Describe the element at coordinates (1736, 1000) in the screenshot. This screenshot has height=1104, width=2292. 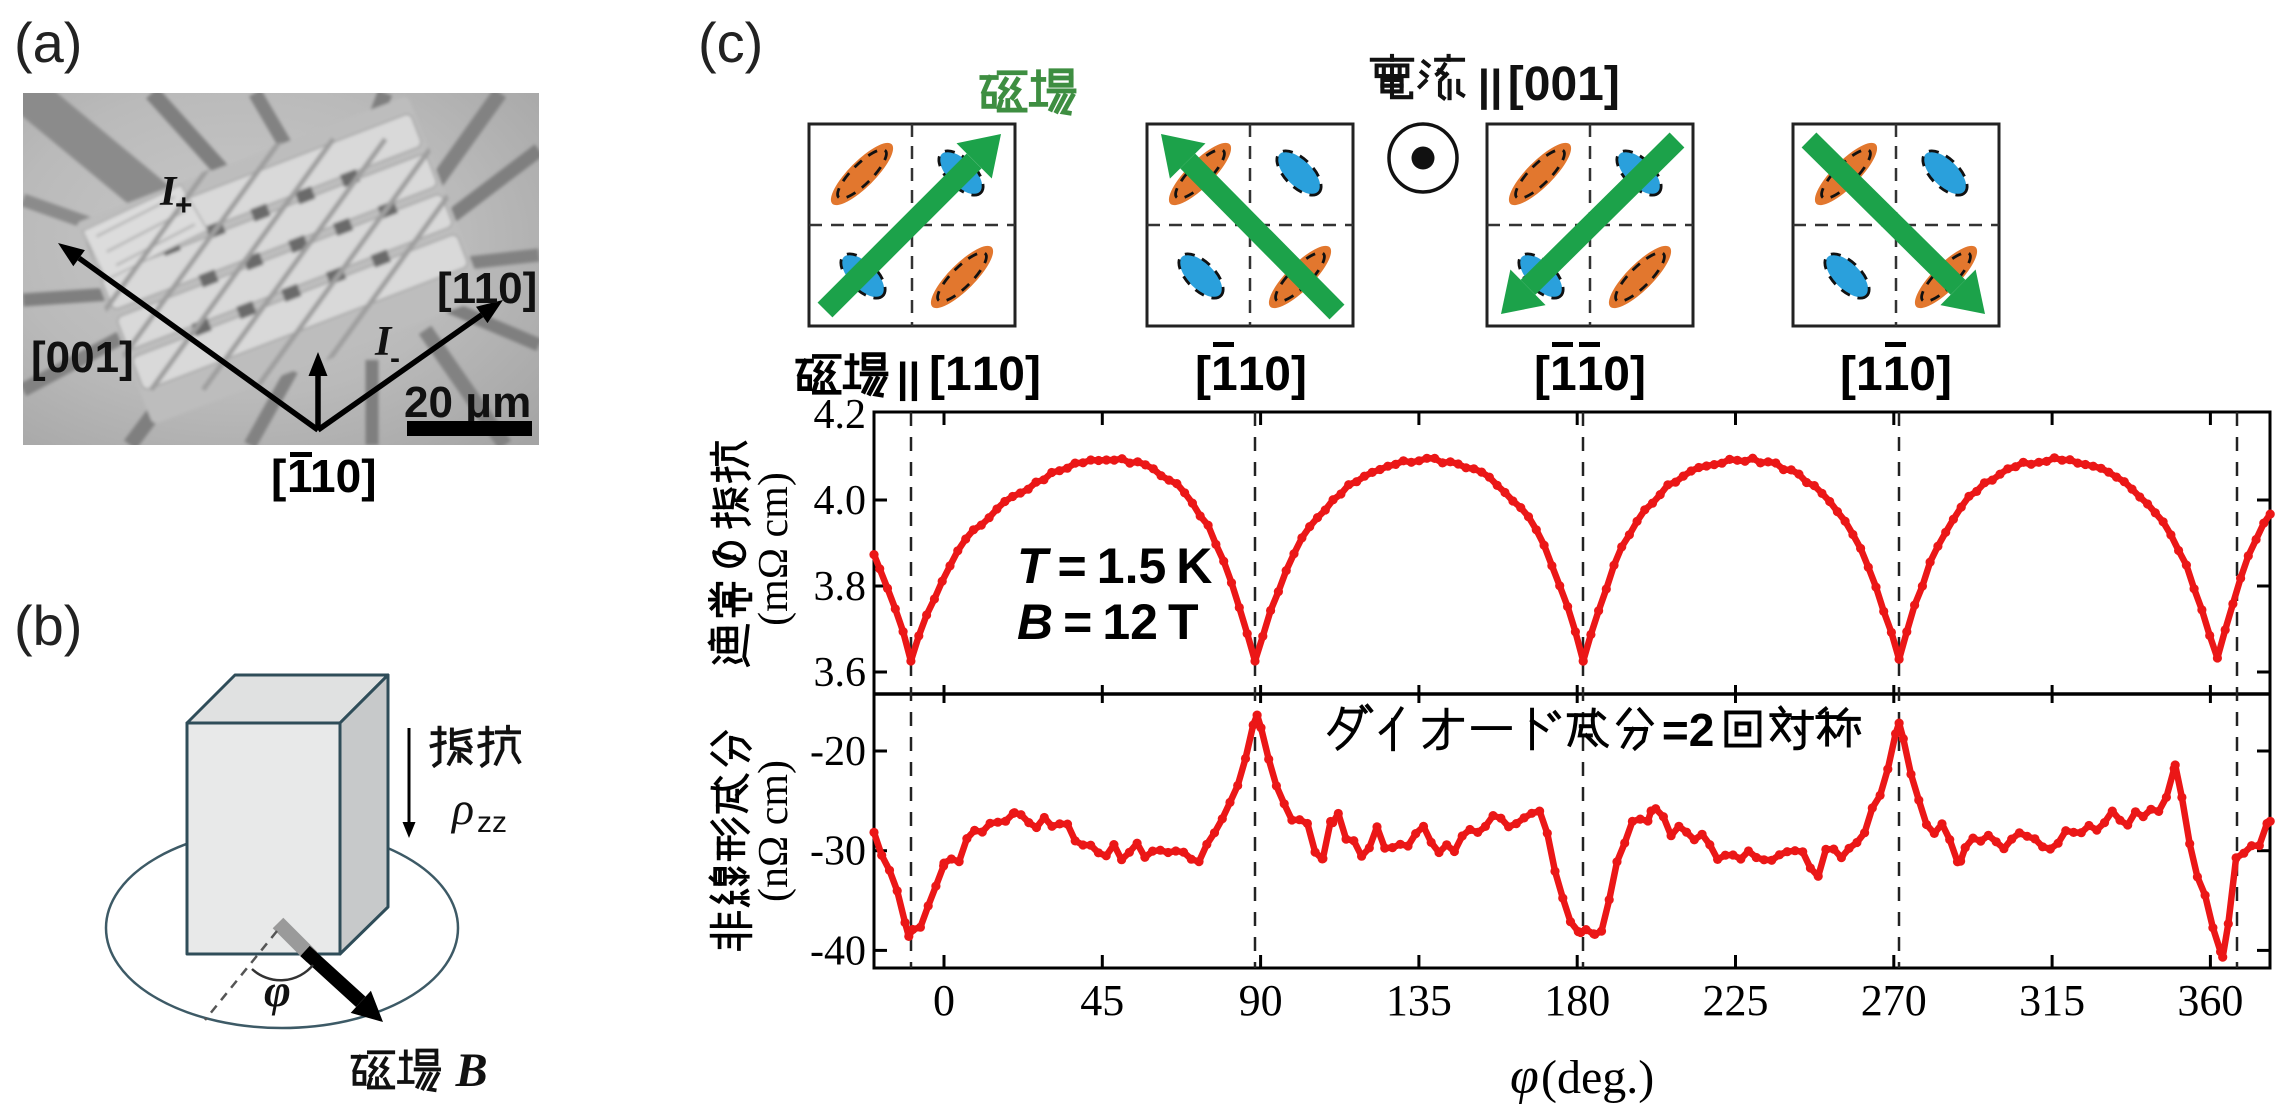
I see `svg-text: 225` at that location.